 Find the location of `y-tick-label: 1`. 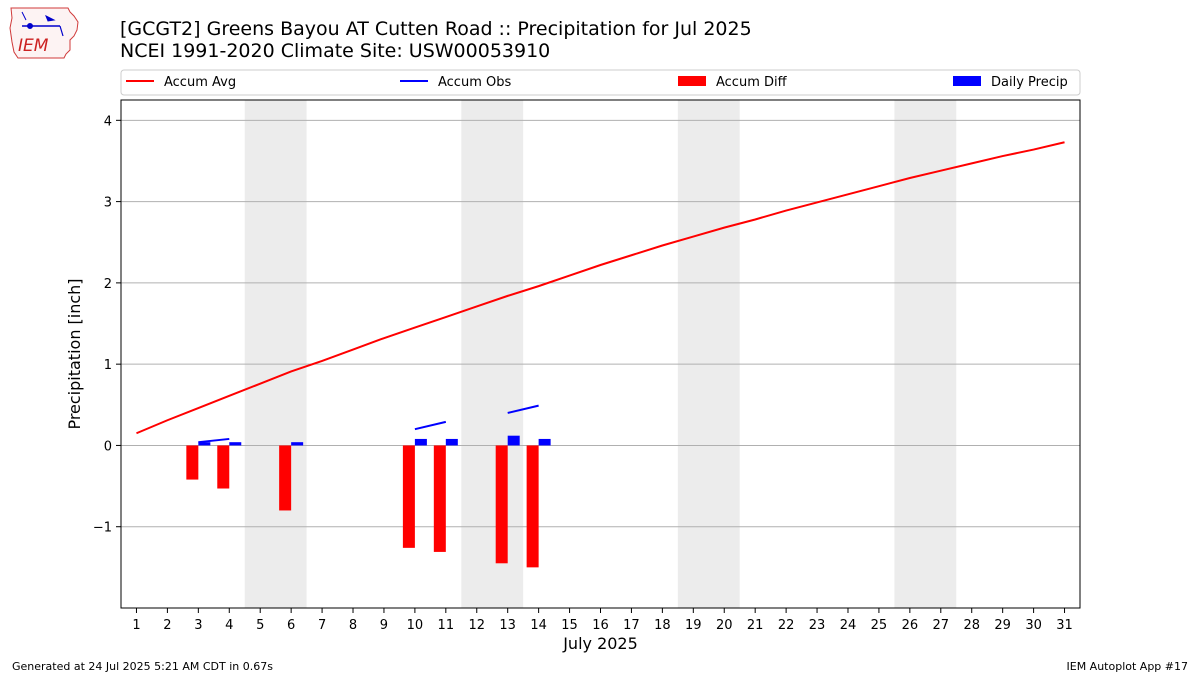

y-tick-label: 1 is located at coordinates (108, 365).